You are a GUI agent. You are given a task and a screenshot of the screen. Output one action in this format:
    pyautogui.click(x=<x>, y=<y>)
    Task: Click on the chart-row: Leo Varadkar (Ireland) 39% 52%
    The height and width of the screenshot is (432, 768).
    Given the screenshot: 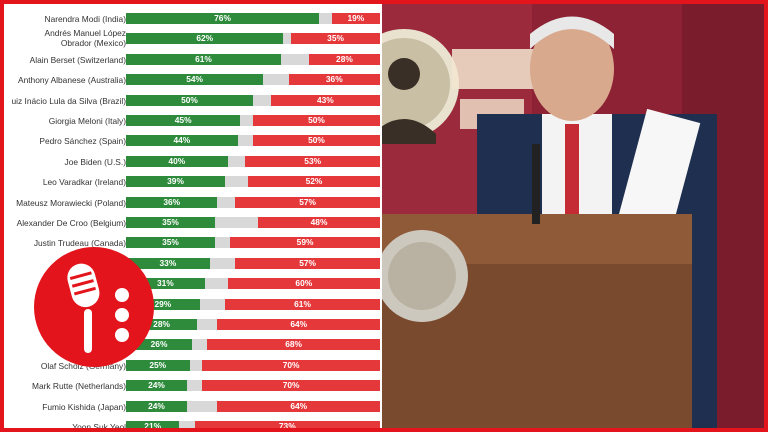 What is the action you would take?
    pyautogui.click(x=193, y=181)
    